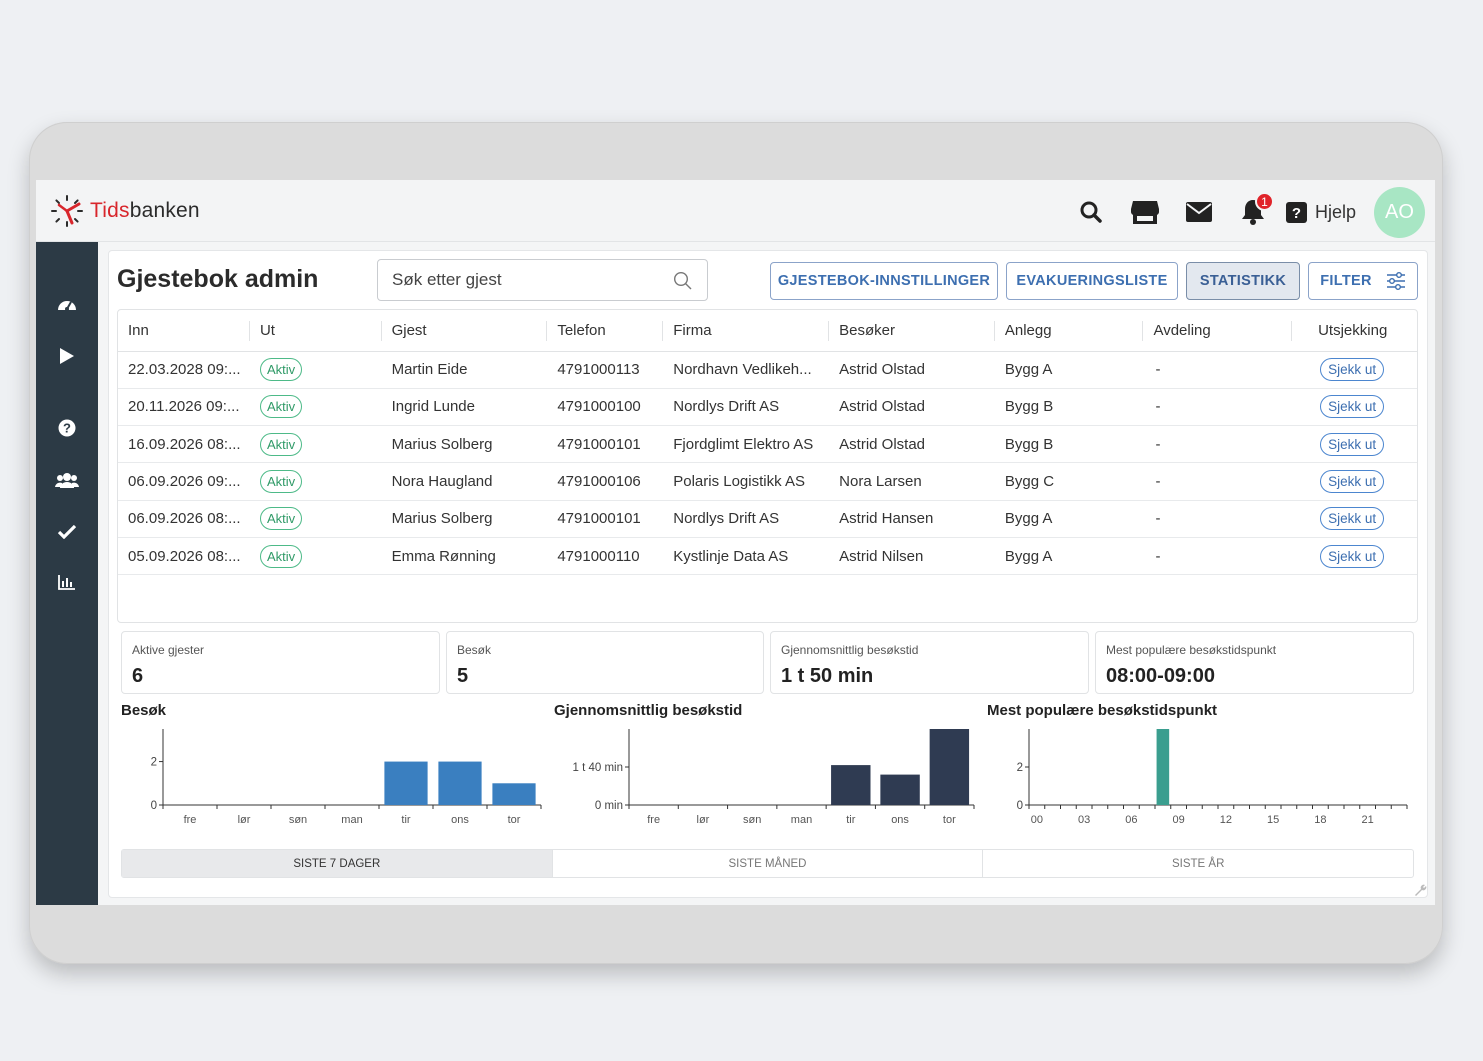 The image size is (1483, 1061). Describe the element at coordinates (67, 480) in the screenshot. I see `sidebar-item-users` at that location.